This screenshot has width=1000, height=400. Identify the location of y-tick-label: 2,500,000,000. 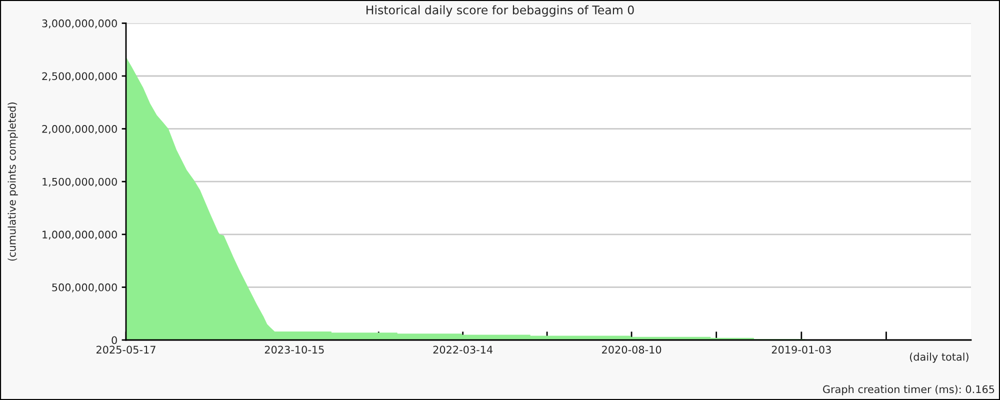
(79, 77).